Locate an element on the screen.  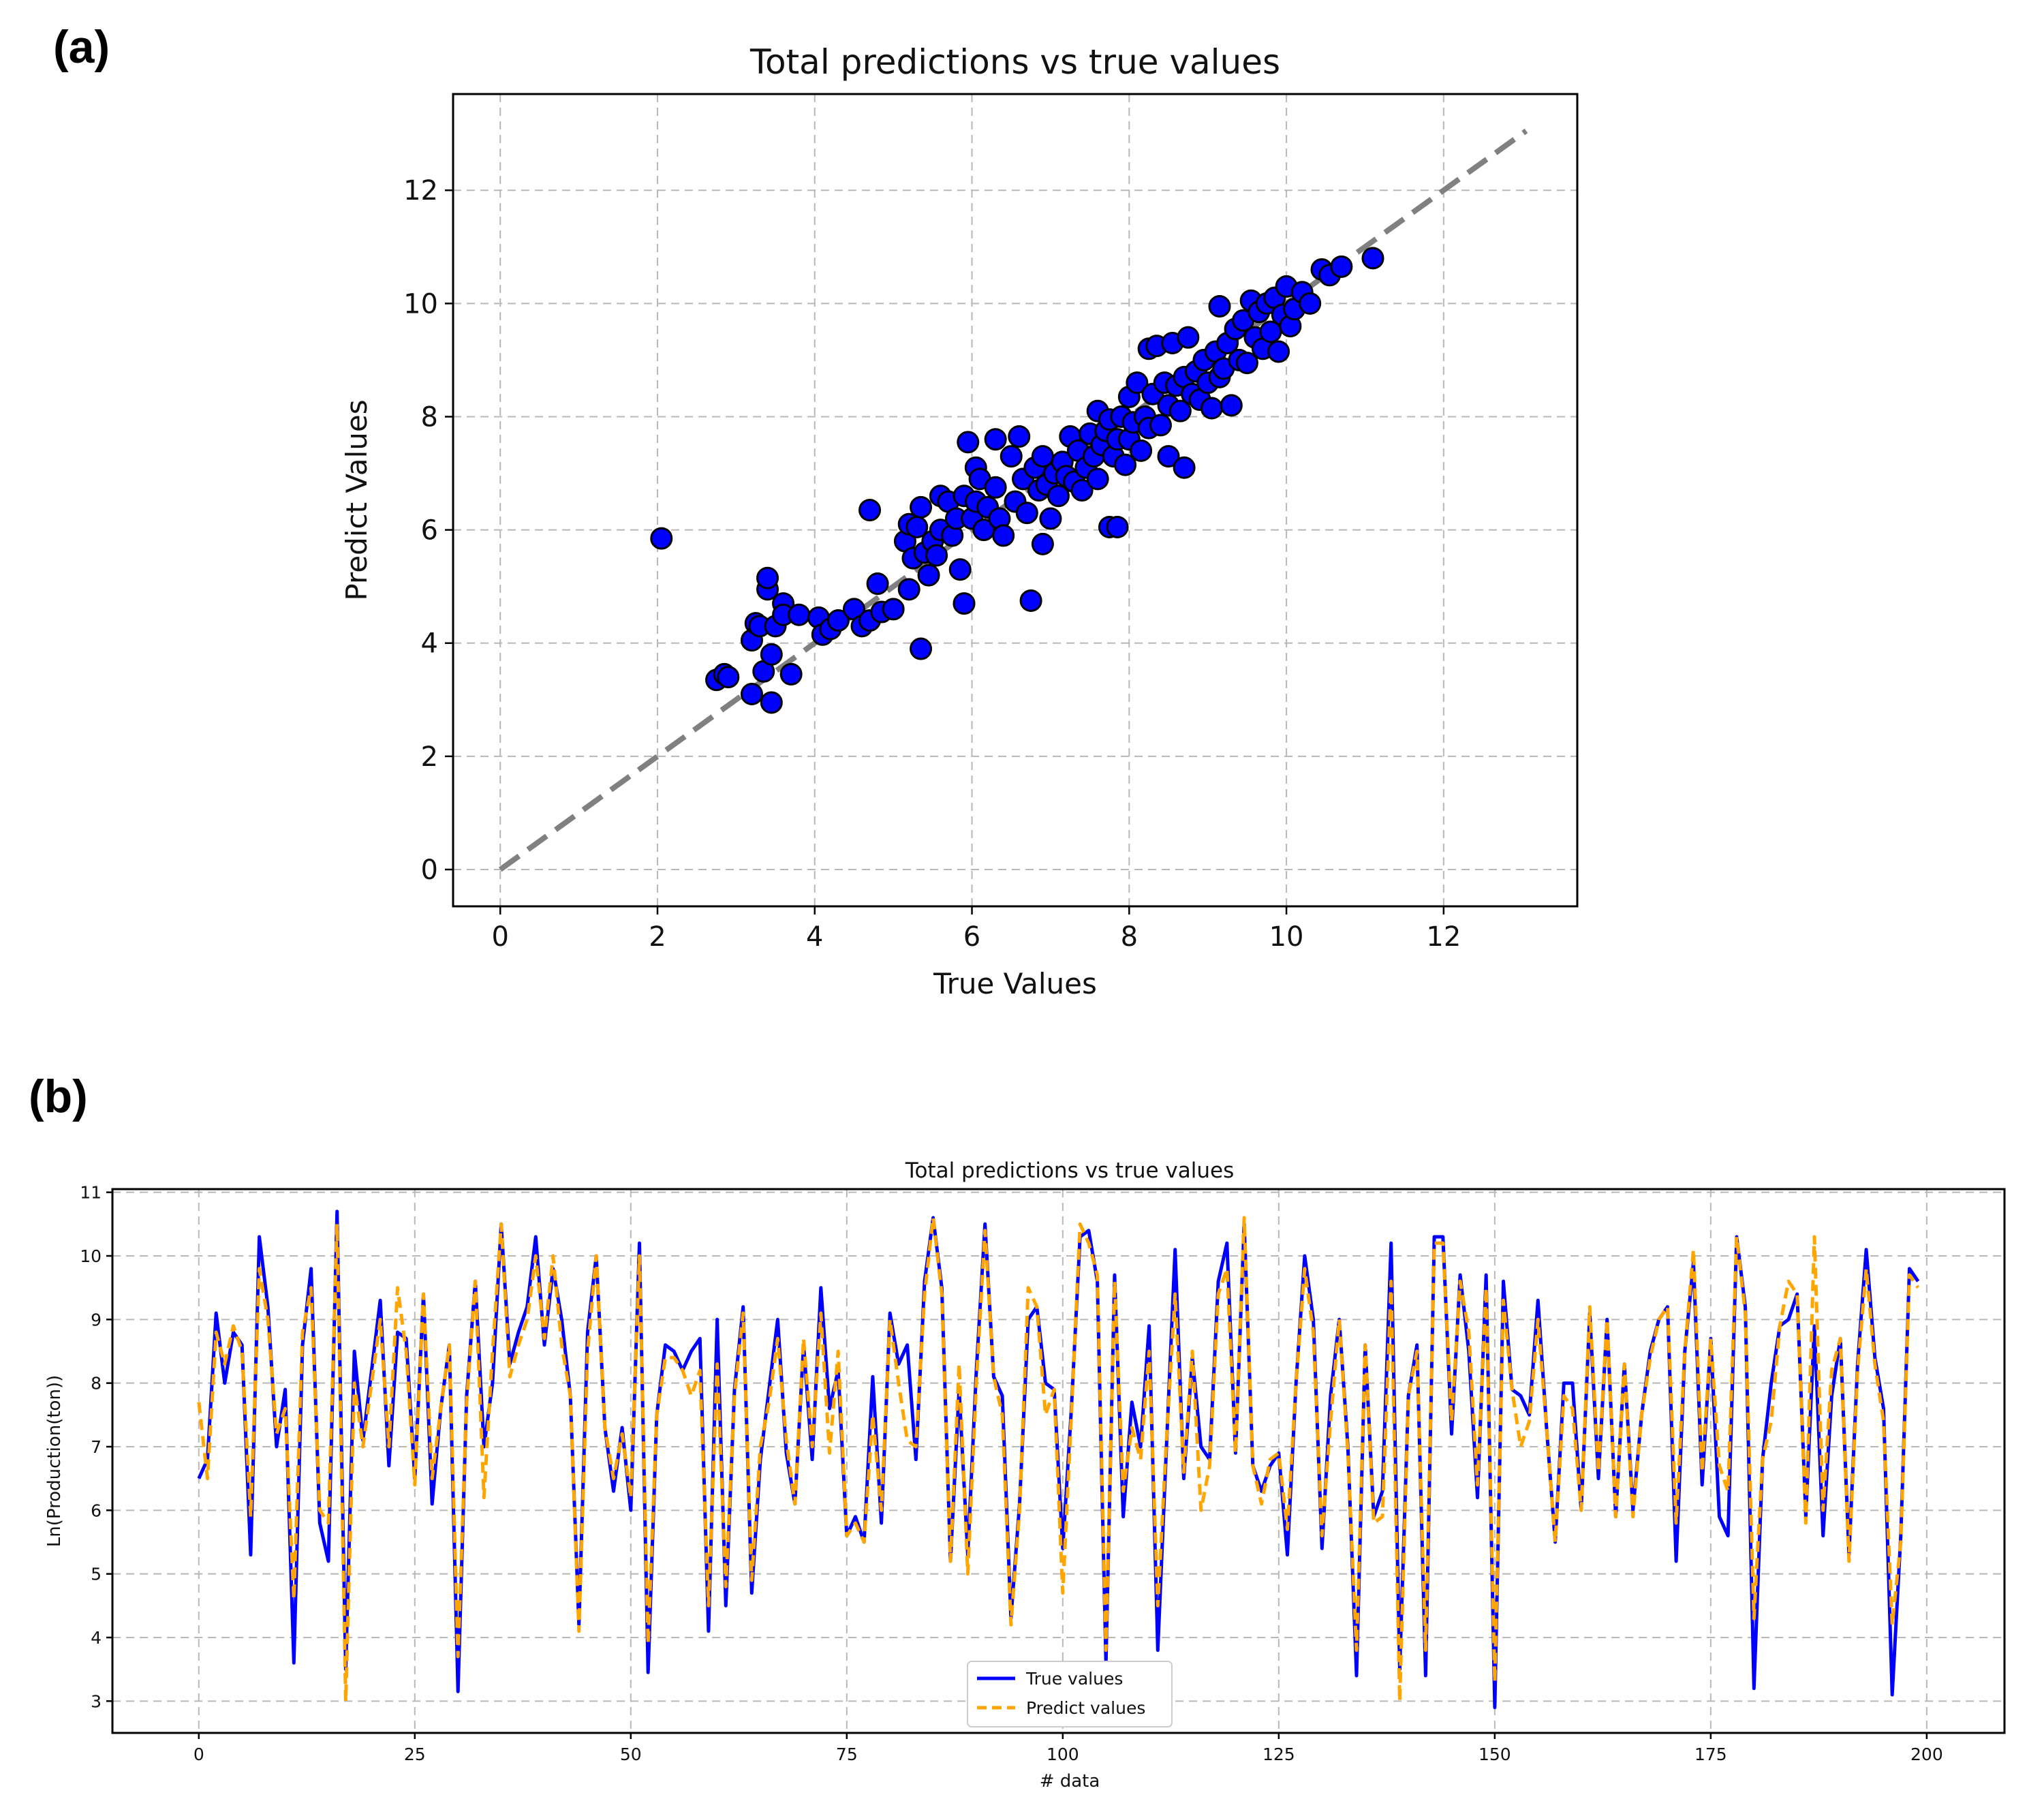
line-title: Total predictions vs true values is located at coordinates (1069, 1170).